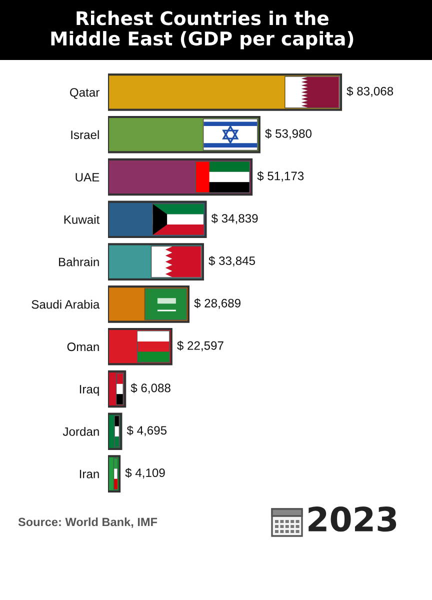 The image size is (432, 600). What do you see at coordinates (88, 177) in the screenshot?
I see `y-tick-label: UAE` at bounding box center [88, 177].